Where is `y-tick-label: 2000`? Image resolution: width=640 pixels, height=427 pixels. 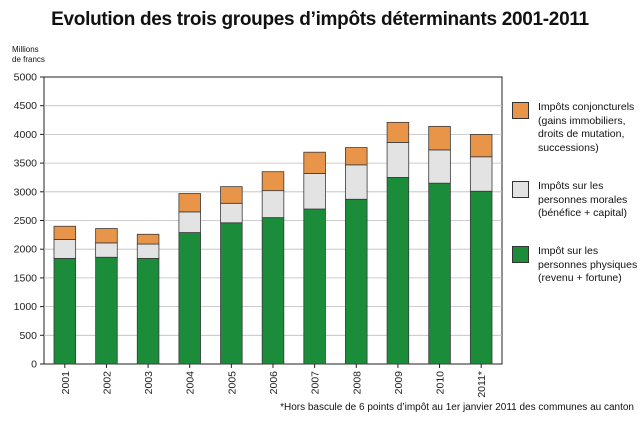
y-tick-label: 2000 is located at coordinates (26, 250).